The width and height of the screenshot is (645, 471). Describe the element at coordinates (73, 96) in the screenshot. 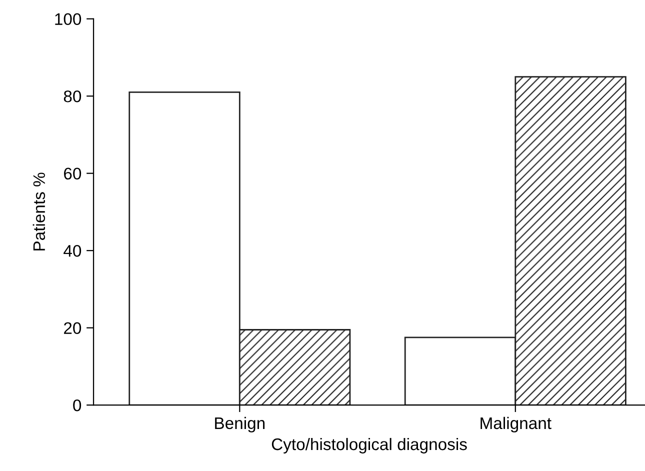

I see `y-tick-label: 80` at that location.